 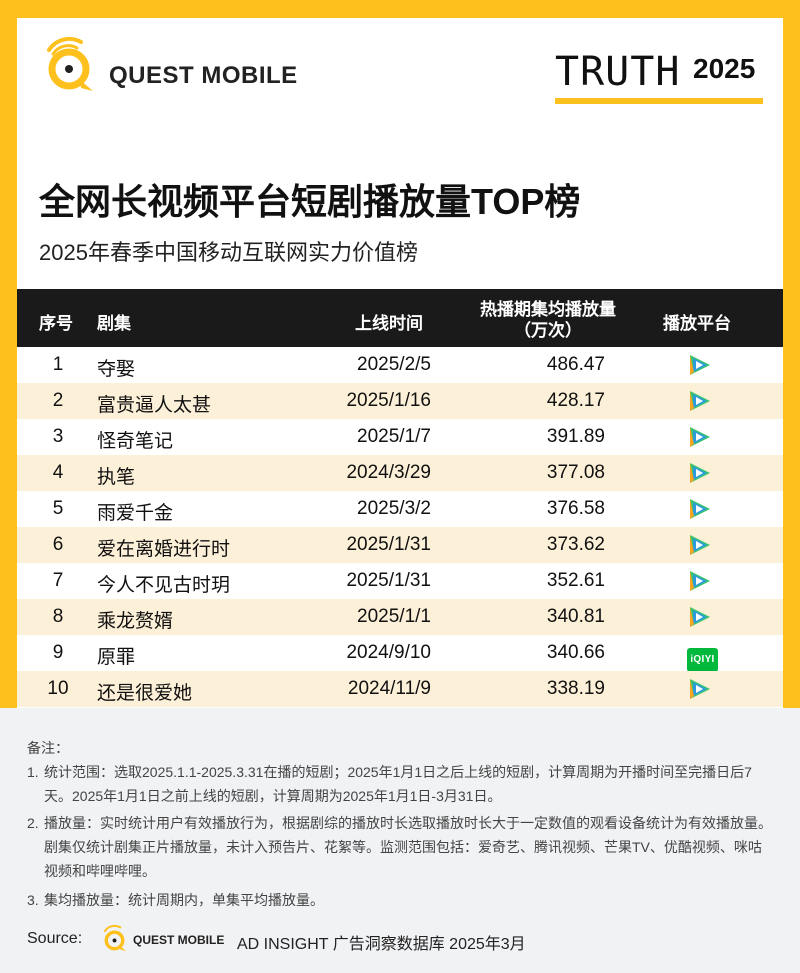 I want to click on cell-date: 2025/3/2, so click(x=394, y=508).